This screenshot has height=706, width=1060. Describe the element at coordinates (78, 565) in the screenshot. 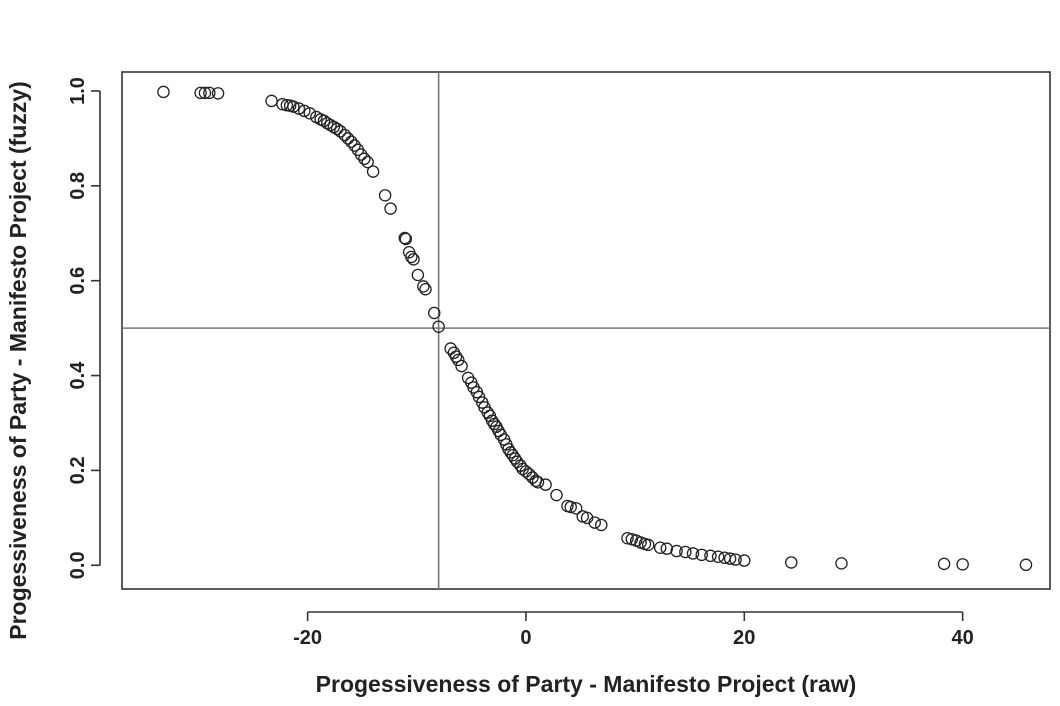

I see `y-tick-label: 0.0` at that location.